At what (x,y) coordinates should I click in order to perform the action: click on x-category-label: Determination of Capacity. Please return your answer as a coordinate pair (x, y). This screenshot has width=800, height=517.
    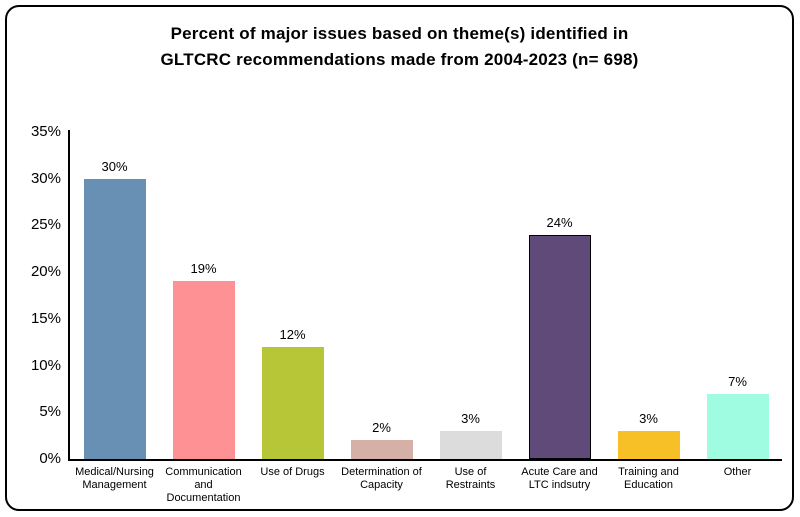
    Looking at the image, I should click on (381, 485).